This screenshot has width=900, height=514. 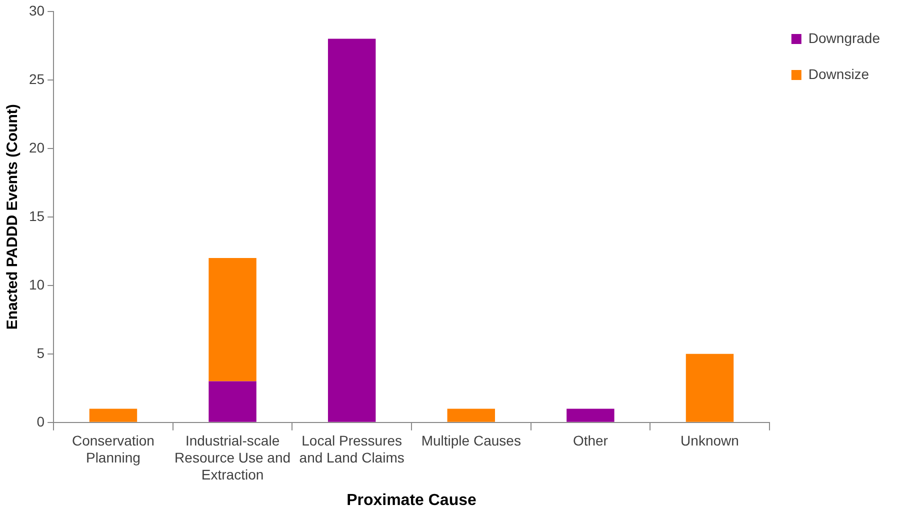 What do you see at coordinates (351, 449) in the screenshot?
I see `x-tick-label: Local Pressures and Land Claims` at bounding box center [351, 449].